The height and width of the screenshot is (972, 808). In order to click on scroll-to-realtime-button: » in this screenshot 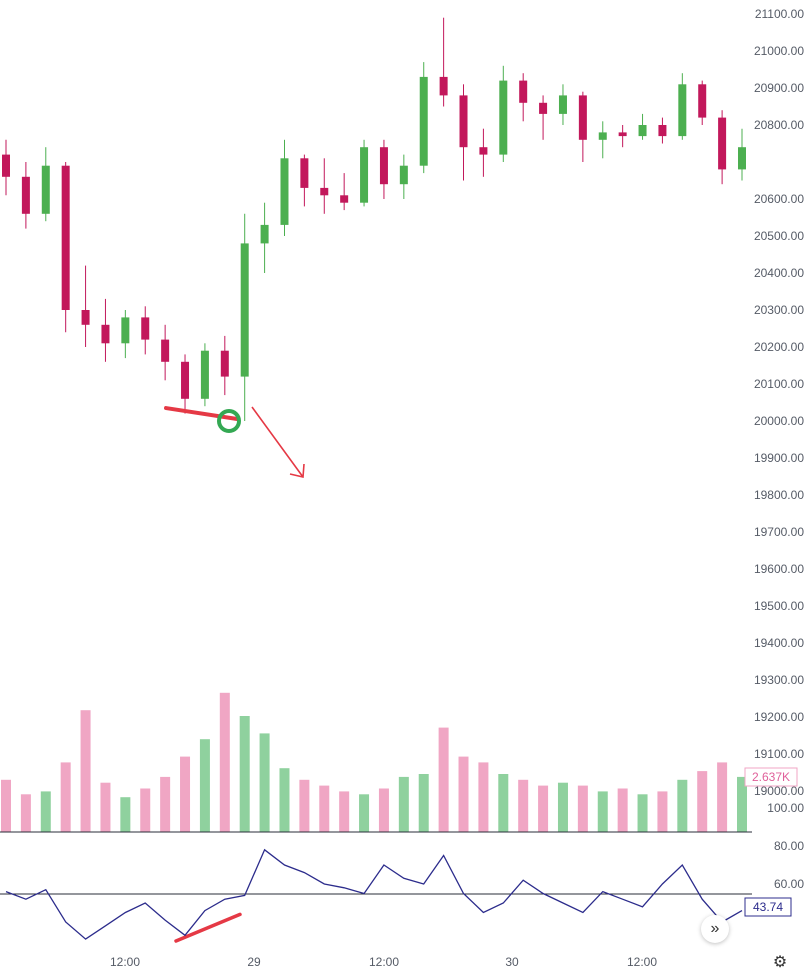, I will do `click(715, 929)`.